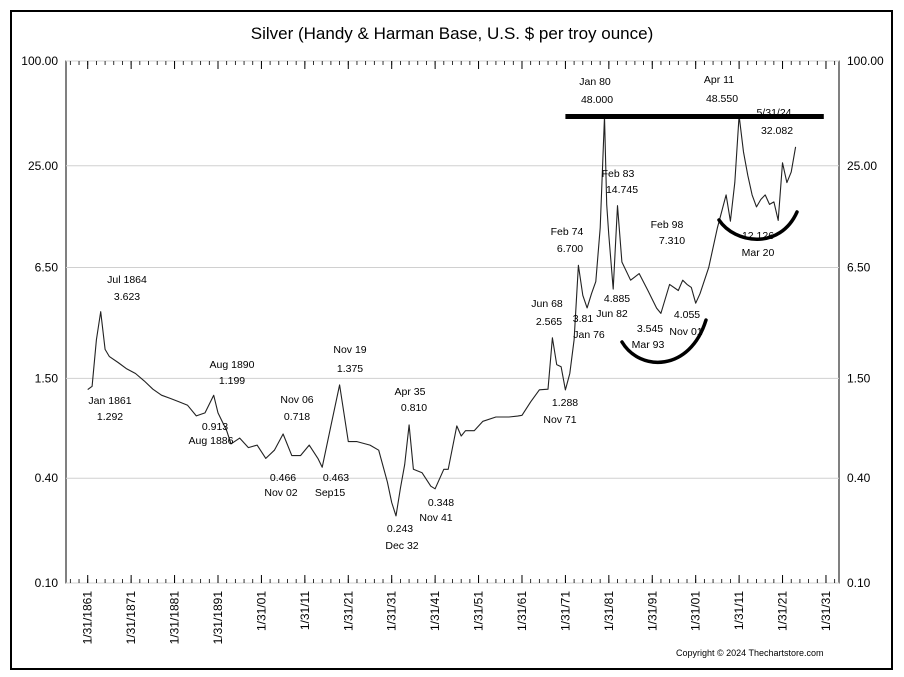 The image size is (904, 677). What do you see at coordinates (330, 493) in the screenshot?
I see `annotation-date: Sep15` at bounding box center [330, 493].